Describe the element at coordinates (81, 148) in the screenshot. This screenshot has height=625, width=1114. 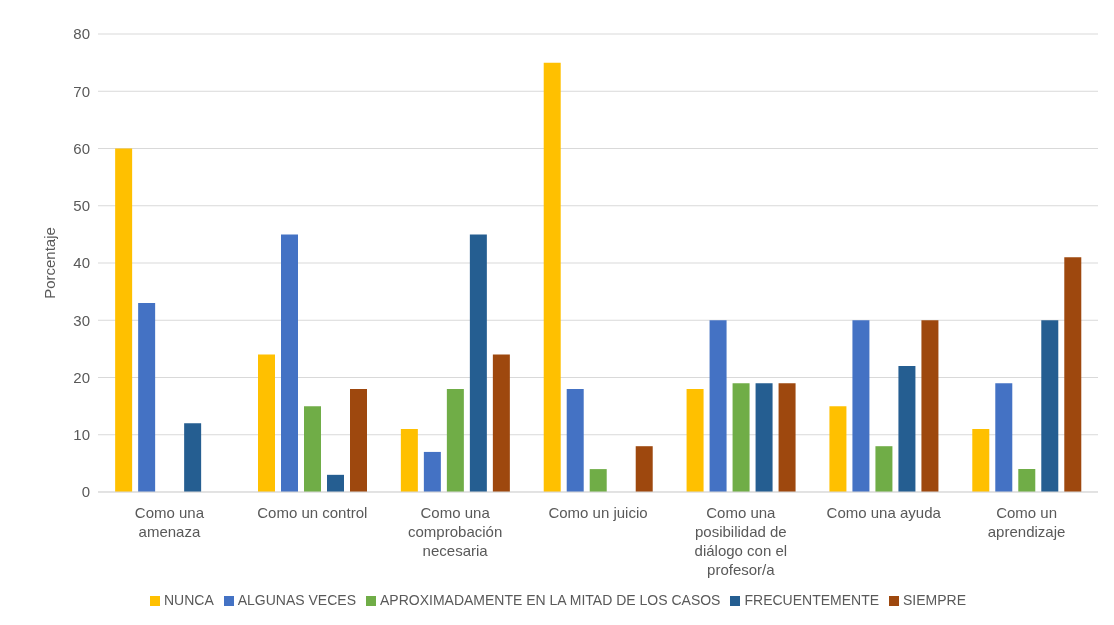
I see `y-tick-label: 60` at that location.